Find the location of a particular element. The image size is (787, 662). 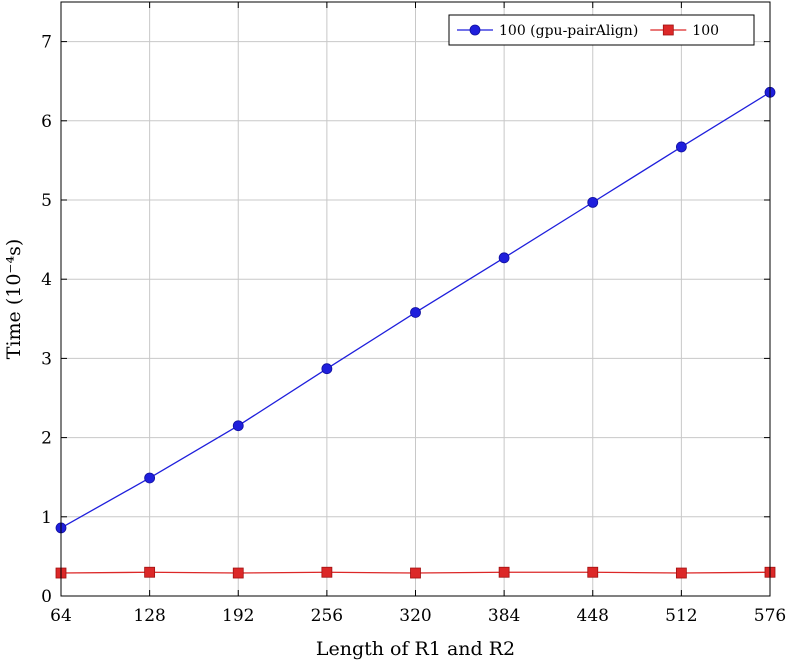

x-tick-label: 448 is located at coordinates (593, 616).